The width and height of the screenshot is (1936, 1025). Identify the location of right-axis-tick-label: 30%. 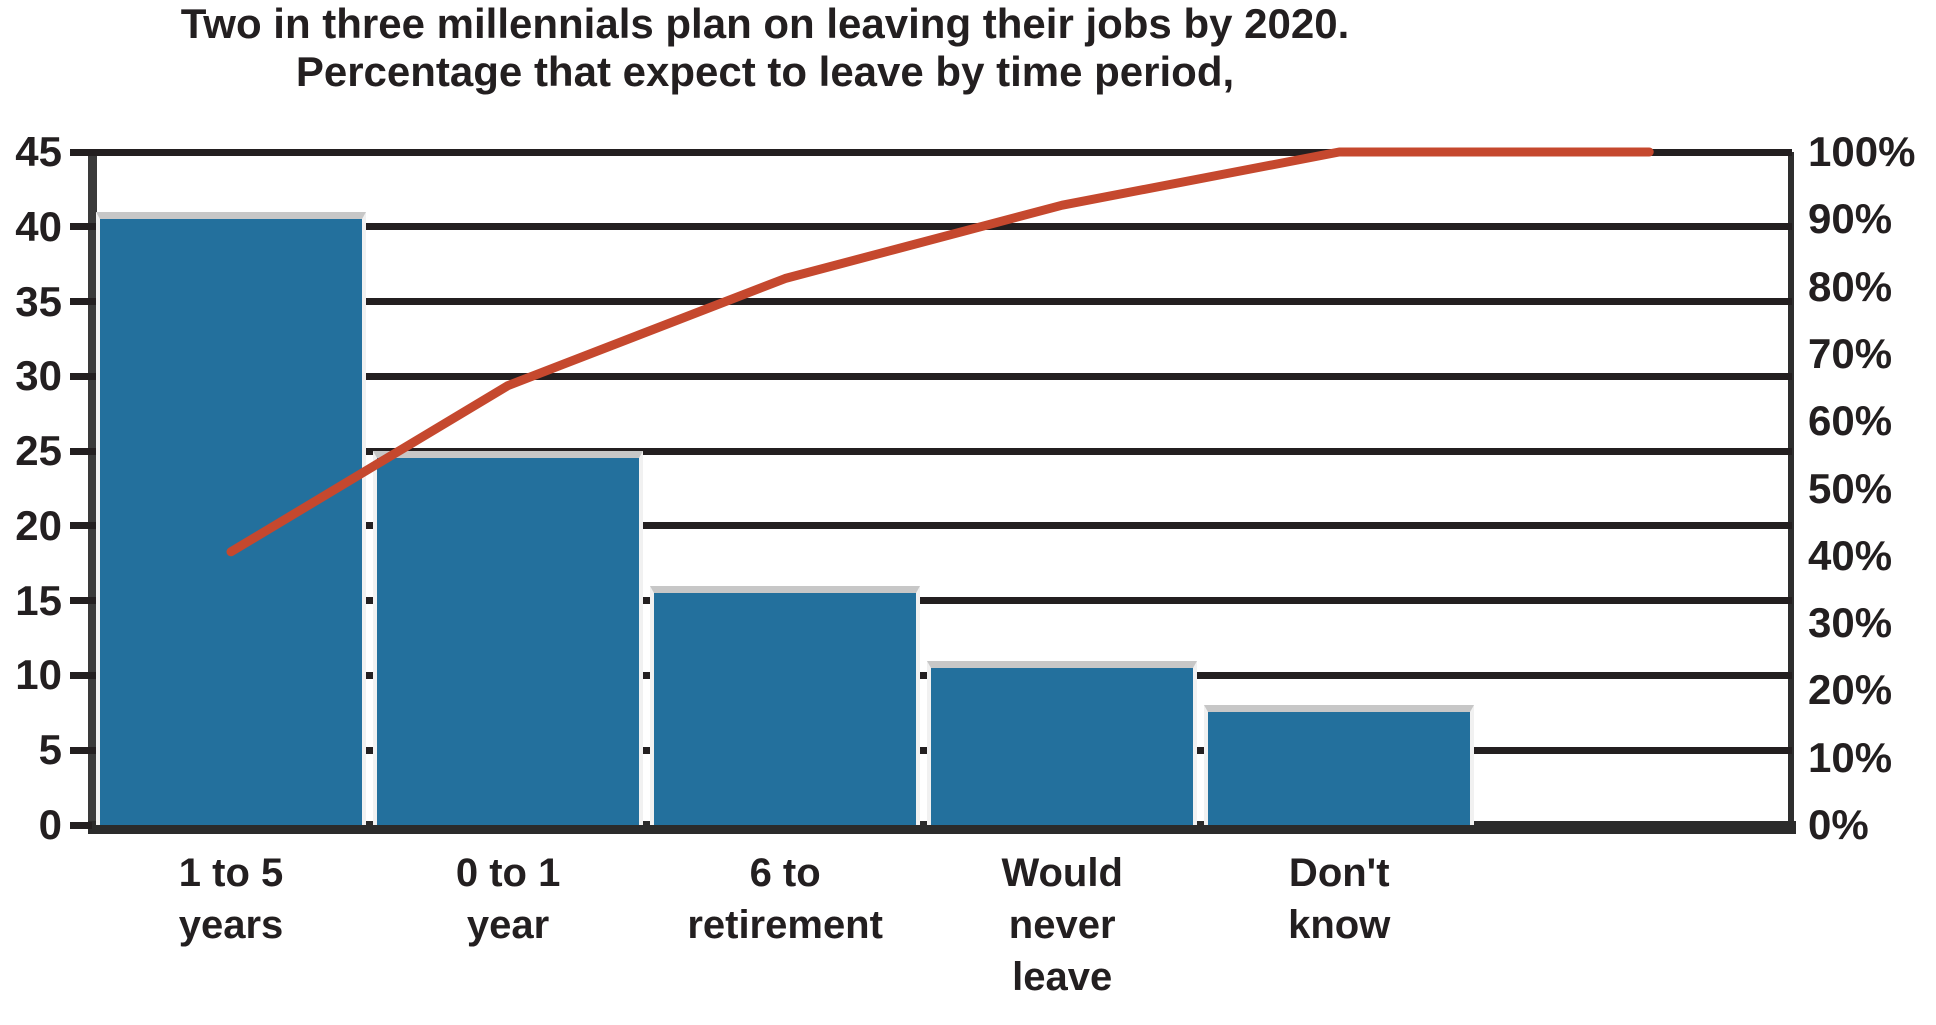
(1850, 623).